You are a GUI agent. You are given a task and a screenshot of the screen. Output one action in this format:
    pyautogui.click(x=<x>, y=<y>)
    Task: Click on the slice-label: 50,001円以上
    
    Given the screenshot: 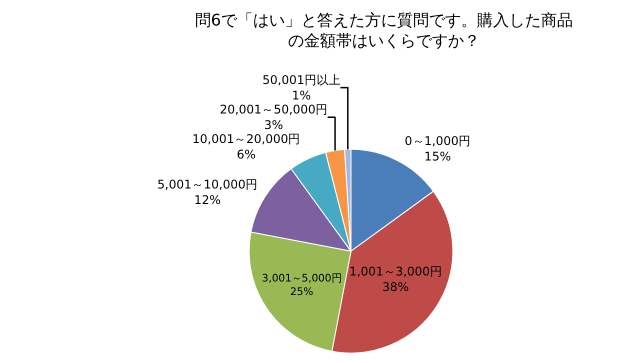 What is the action you would take?
    pyautogui.click(x=301, y=79)
    